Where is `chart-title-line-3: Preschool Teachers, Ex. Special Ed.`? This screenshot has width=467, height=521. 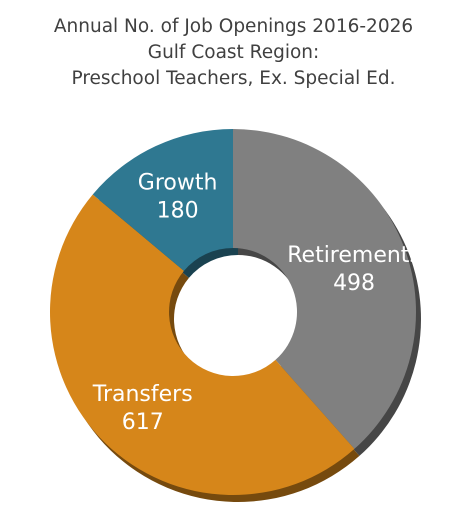
chart-title-line-3: Preschool Teachers, Ex. Special Ed. is located at coordinates (233, 78).